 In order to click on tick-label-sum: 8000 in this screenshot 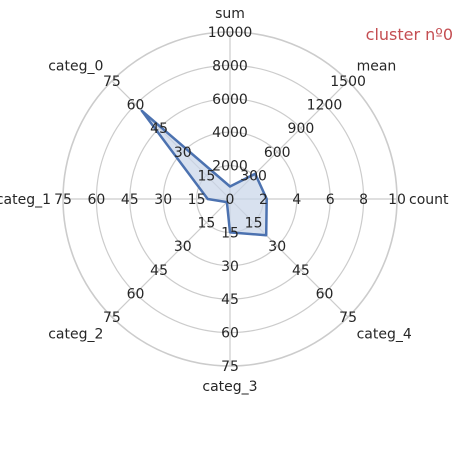, I will do `click(230, 66)`.